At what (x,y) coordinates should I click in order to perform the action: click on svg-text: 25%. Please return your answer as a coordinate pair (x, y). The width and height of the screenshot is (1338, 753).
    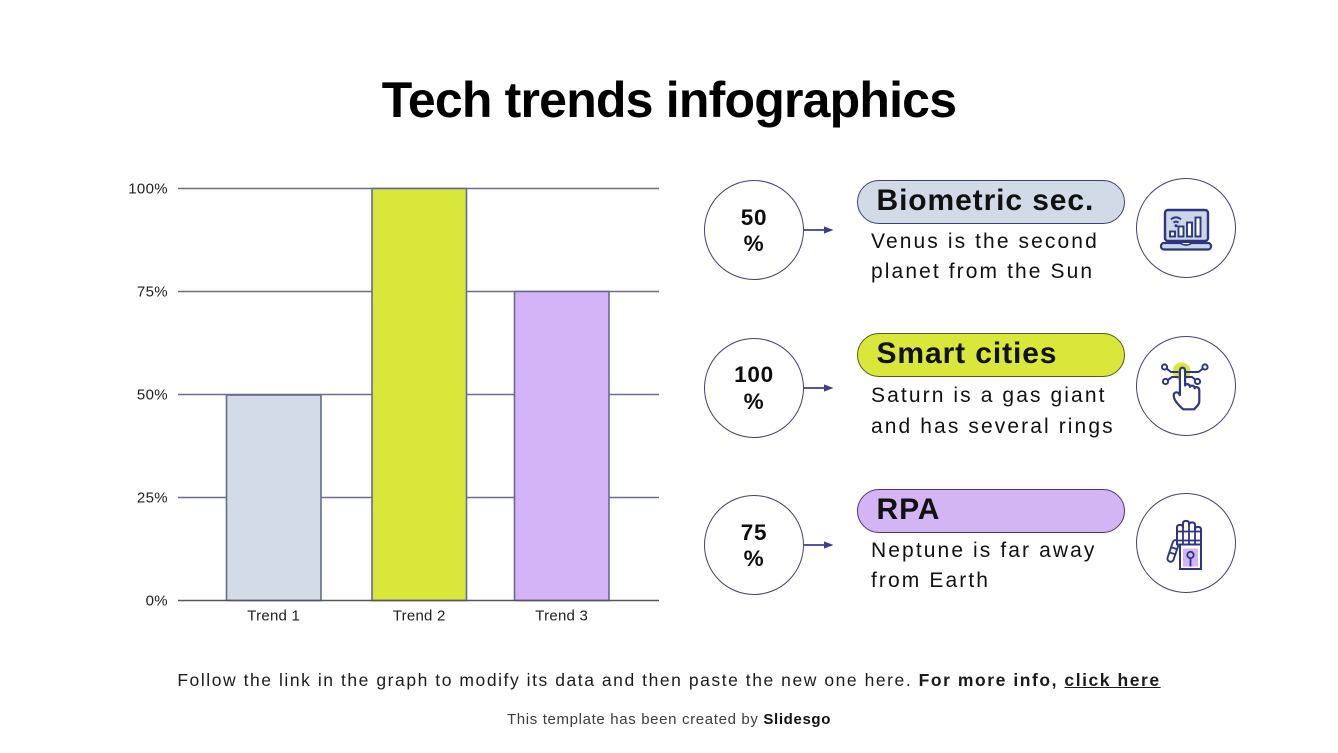
    Looking at the image, I should click on (152, 498).